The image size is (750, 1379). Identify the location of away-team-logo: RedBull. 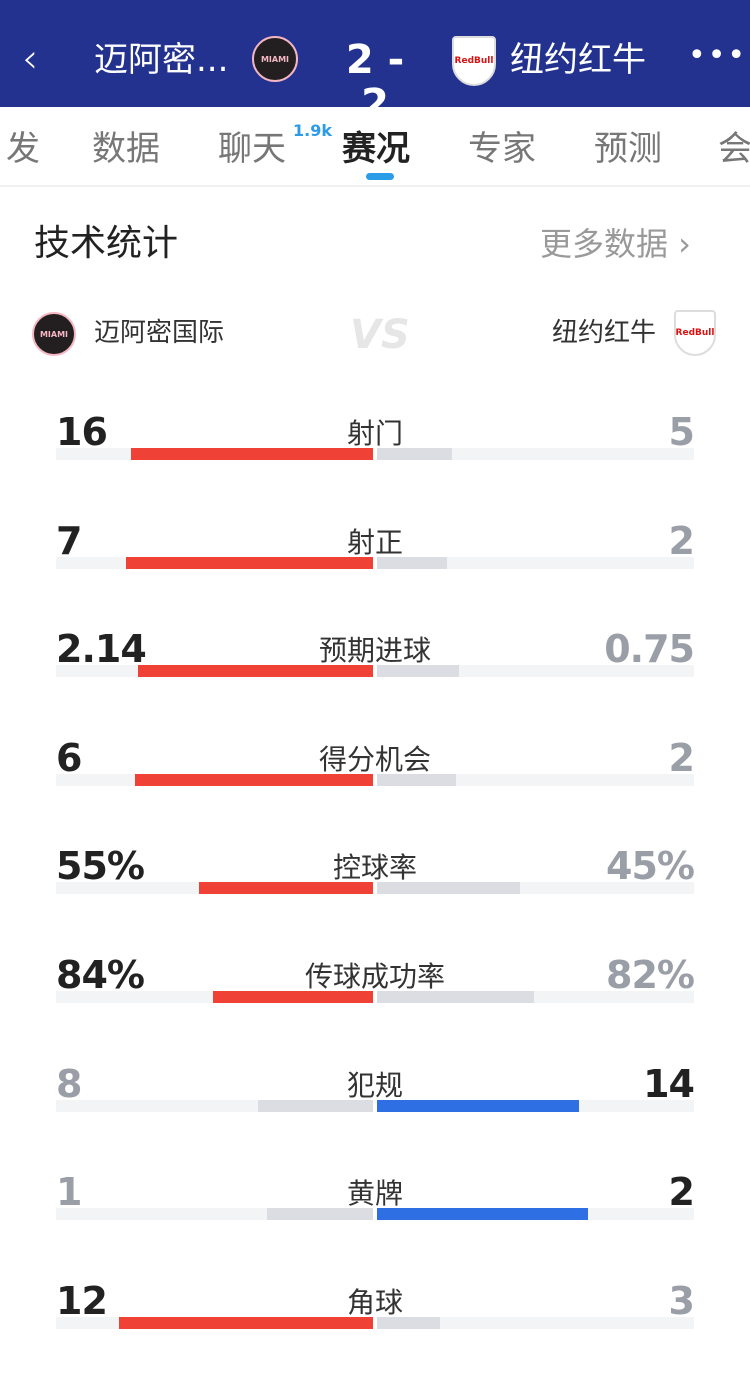
(695, 333).